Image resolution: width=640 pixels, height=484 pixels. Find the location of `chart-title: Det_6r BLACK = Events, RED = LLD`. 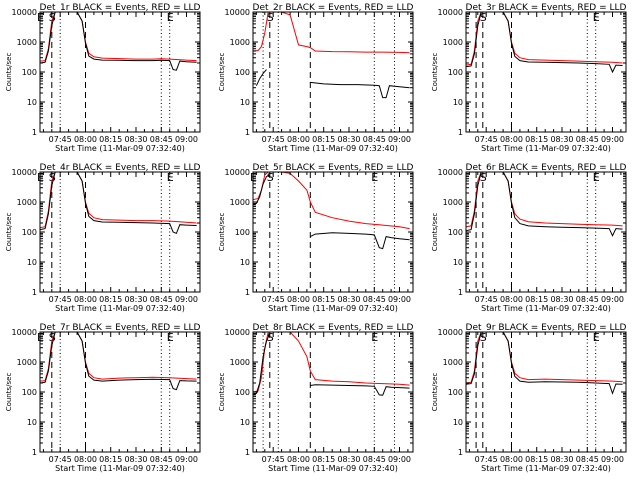

chart-title: Det_6r BLACK = Events, RED = LLD is located at coordinates (546, 168).